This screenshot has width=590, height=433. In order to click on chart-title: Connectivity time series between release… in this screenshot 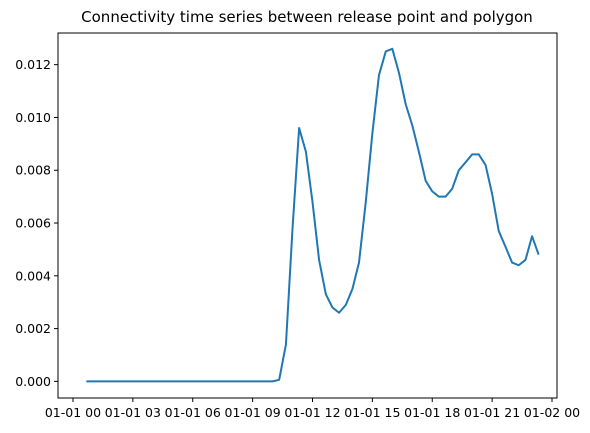, I will do `click(307, 17)`.